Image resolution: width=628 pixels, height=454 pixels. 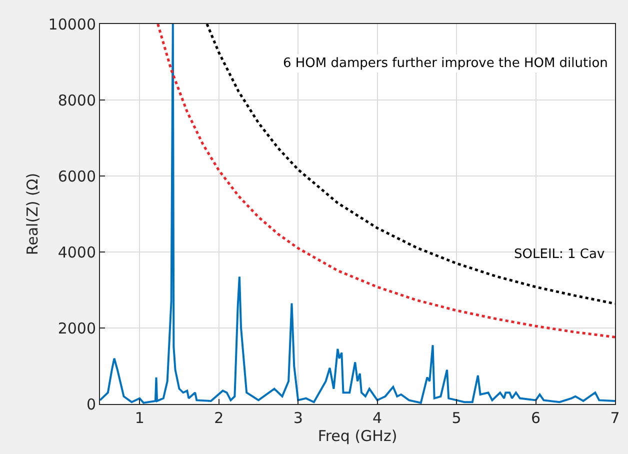 I want to click on x-tick-label: 2, so click(x=219, y=418).